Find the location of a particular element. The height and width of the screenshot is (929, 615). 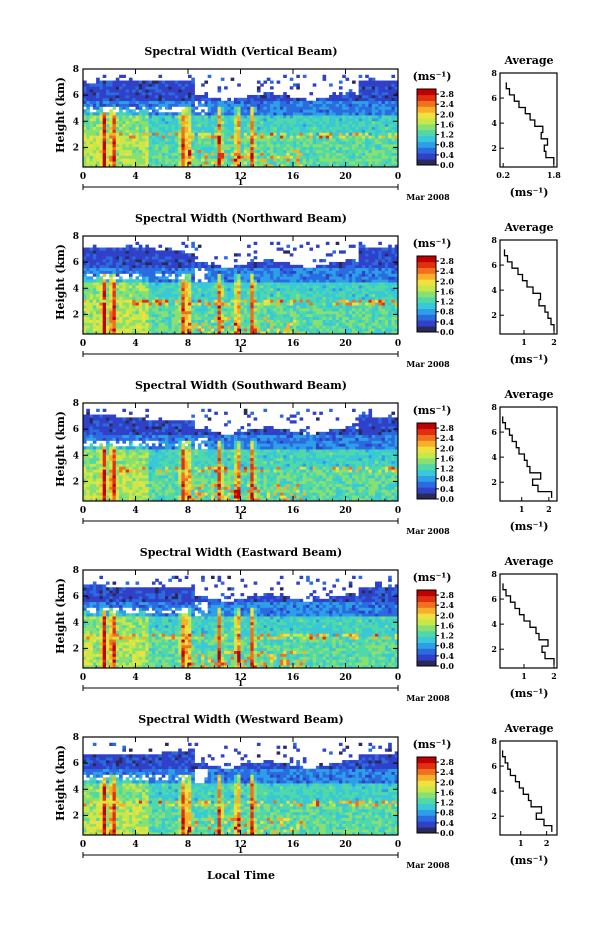

average-profile: 2 4 6 8 1 2 is located at coordinates (524, 291).